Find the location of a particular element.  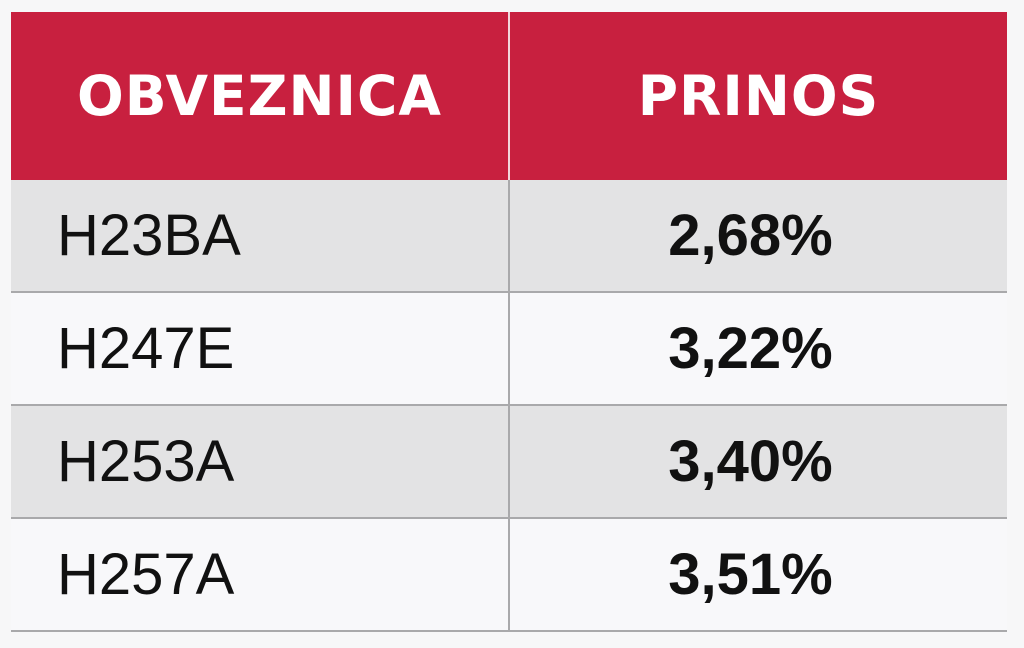

yield-cell: 3,22% is located at coordinates (758, 349).